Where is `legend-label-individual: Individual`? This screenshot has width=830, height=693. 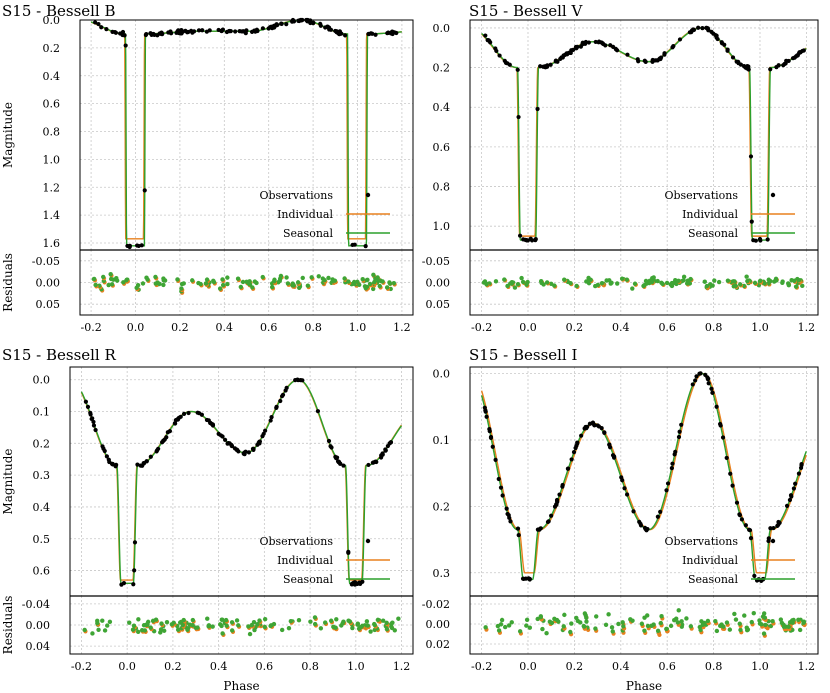
legend-label-individual: Individual is located at coordinates (710, 560).